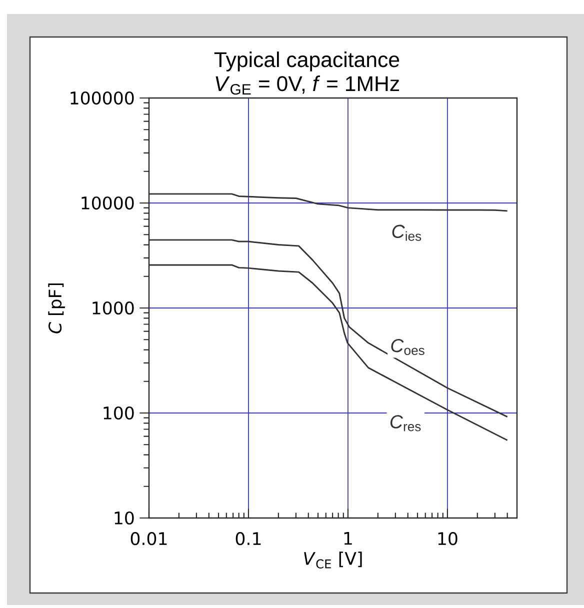 The width and height of the screenshot is (584, 608). What do you see at coordinates (248, 539) in the screenshot?
I see `x-tick-label: 0.1` at bounding box center [248, 539].